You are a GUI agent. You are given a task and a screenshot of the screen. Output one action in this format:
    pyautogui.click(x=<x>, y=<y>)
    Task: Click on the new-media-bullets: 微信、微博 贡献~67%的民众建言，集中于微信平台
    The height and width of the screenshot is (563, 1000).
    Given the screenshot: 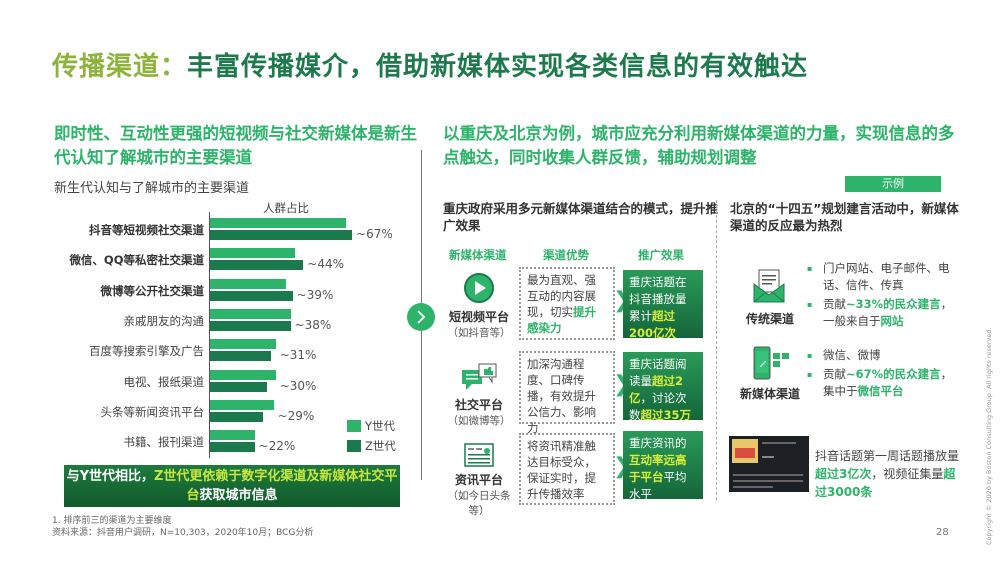 What is the action you would take?
    pyautogui.click(x=880, y=374)
    